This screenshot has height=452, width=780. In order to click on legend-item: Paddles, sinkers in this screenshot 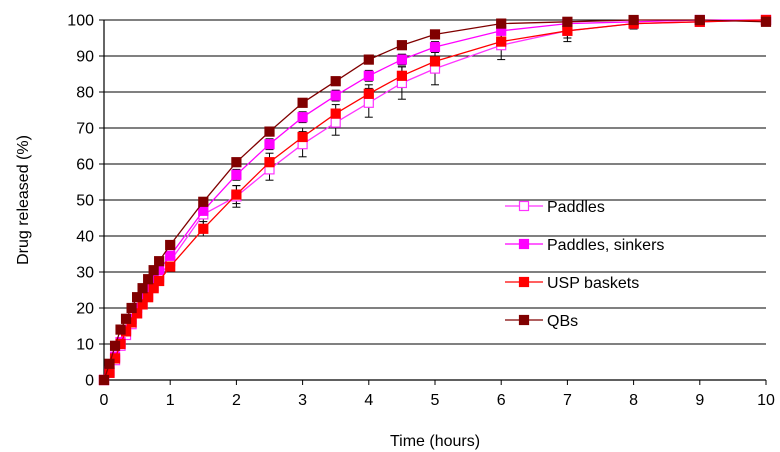, I will do `click(584, 245)`.